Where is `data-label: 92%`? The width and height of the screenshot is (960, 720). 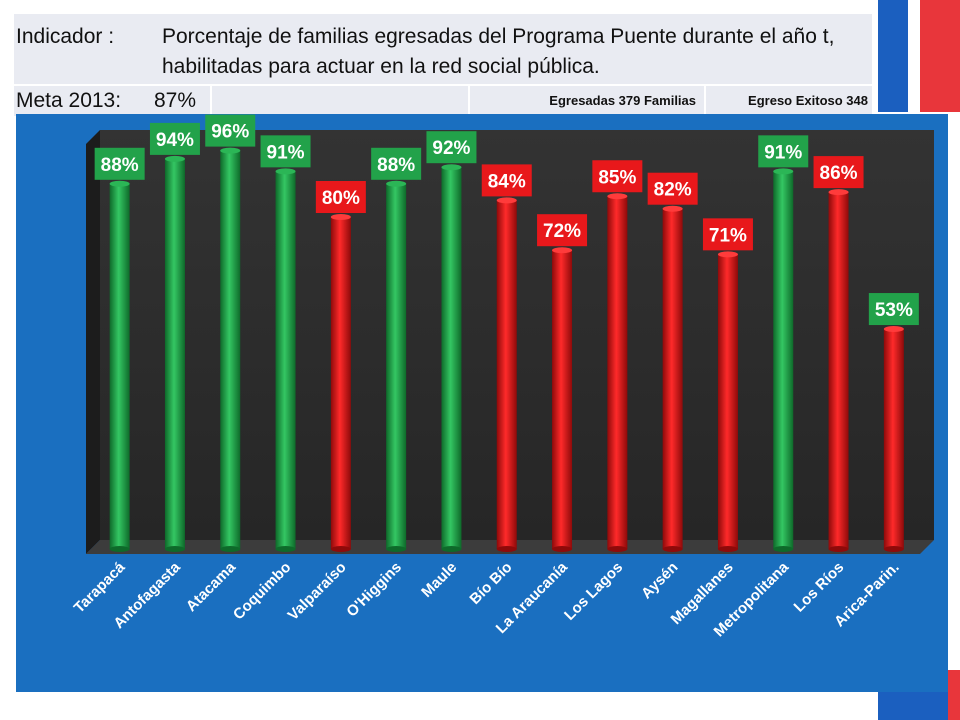 data-label: 92% is located at coordinates (451, 147).